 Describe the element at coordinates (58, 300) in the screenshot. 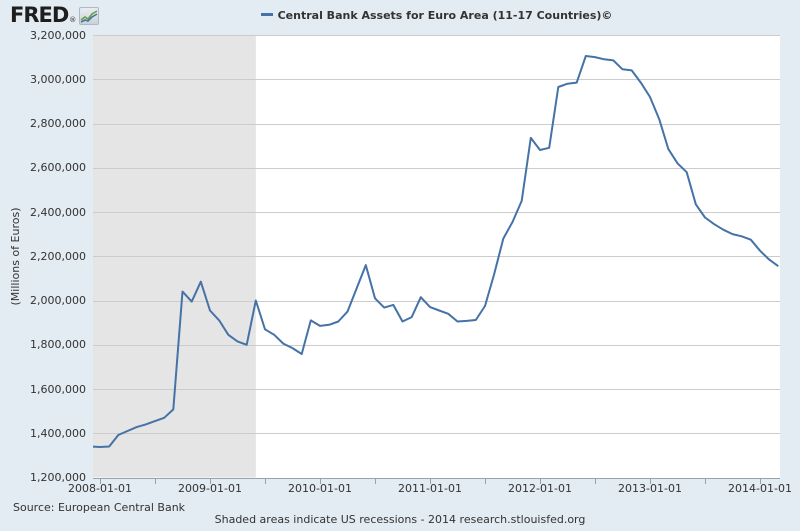

I see `y-axis-tick-label: 2,000,000` at that location.